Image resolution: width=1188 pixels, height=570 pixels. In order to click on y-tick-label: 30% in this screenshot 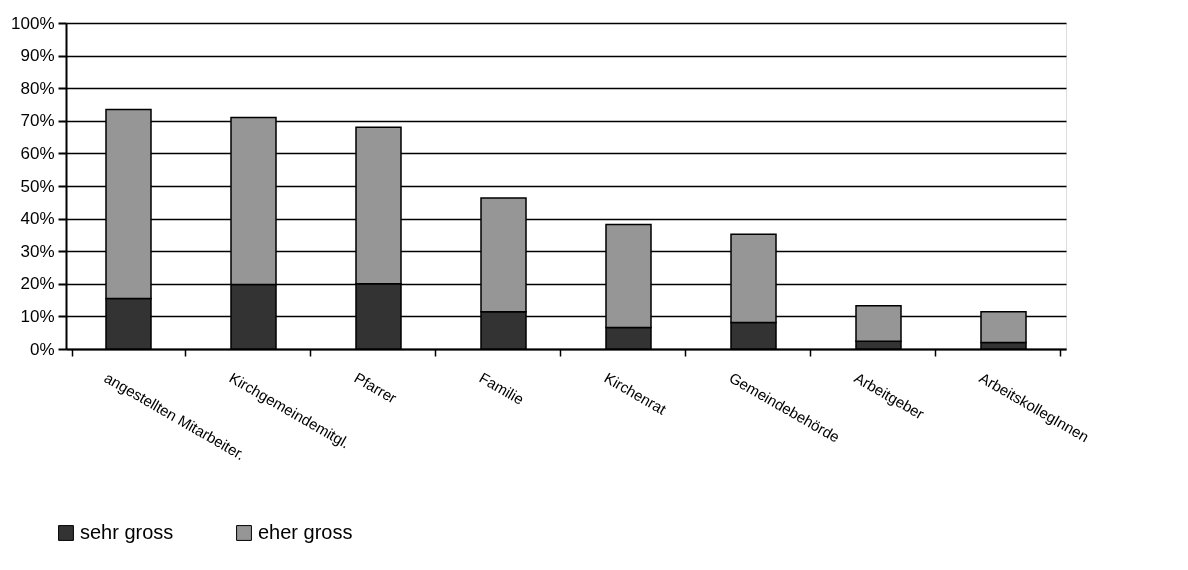, I will do `click(37, 251)`.